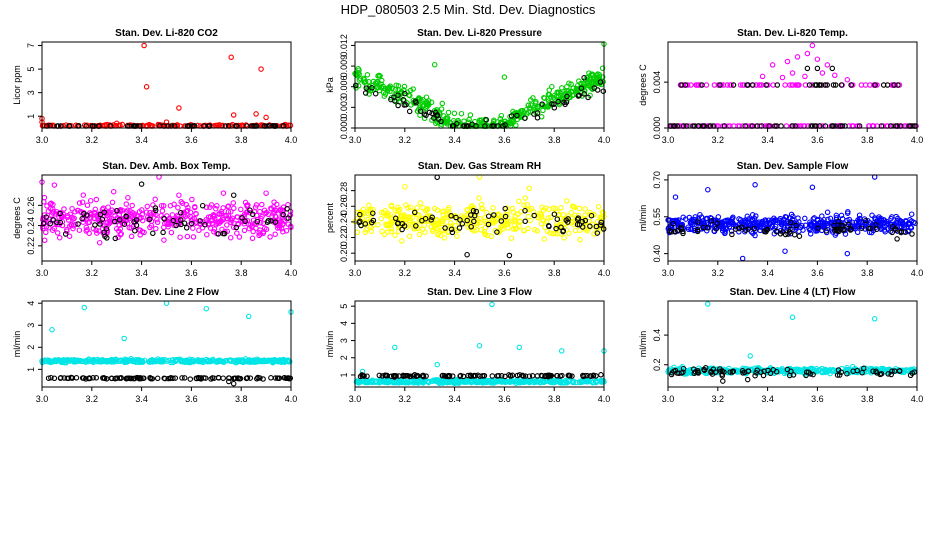  I want to click on panel-title: Stan. Dev. Li-820 Pressure, so click(479, 33).